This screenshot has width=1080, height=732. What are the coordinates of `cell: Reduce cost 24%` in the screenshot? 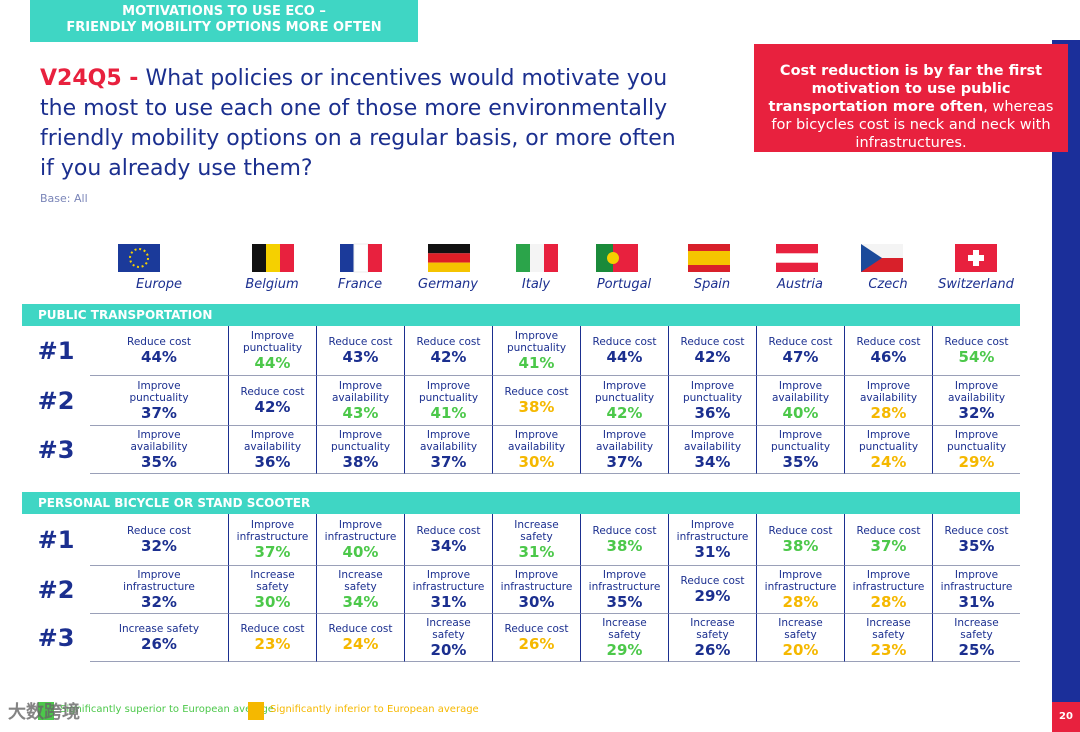 It's located at (360, 638).